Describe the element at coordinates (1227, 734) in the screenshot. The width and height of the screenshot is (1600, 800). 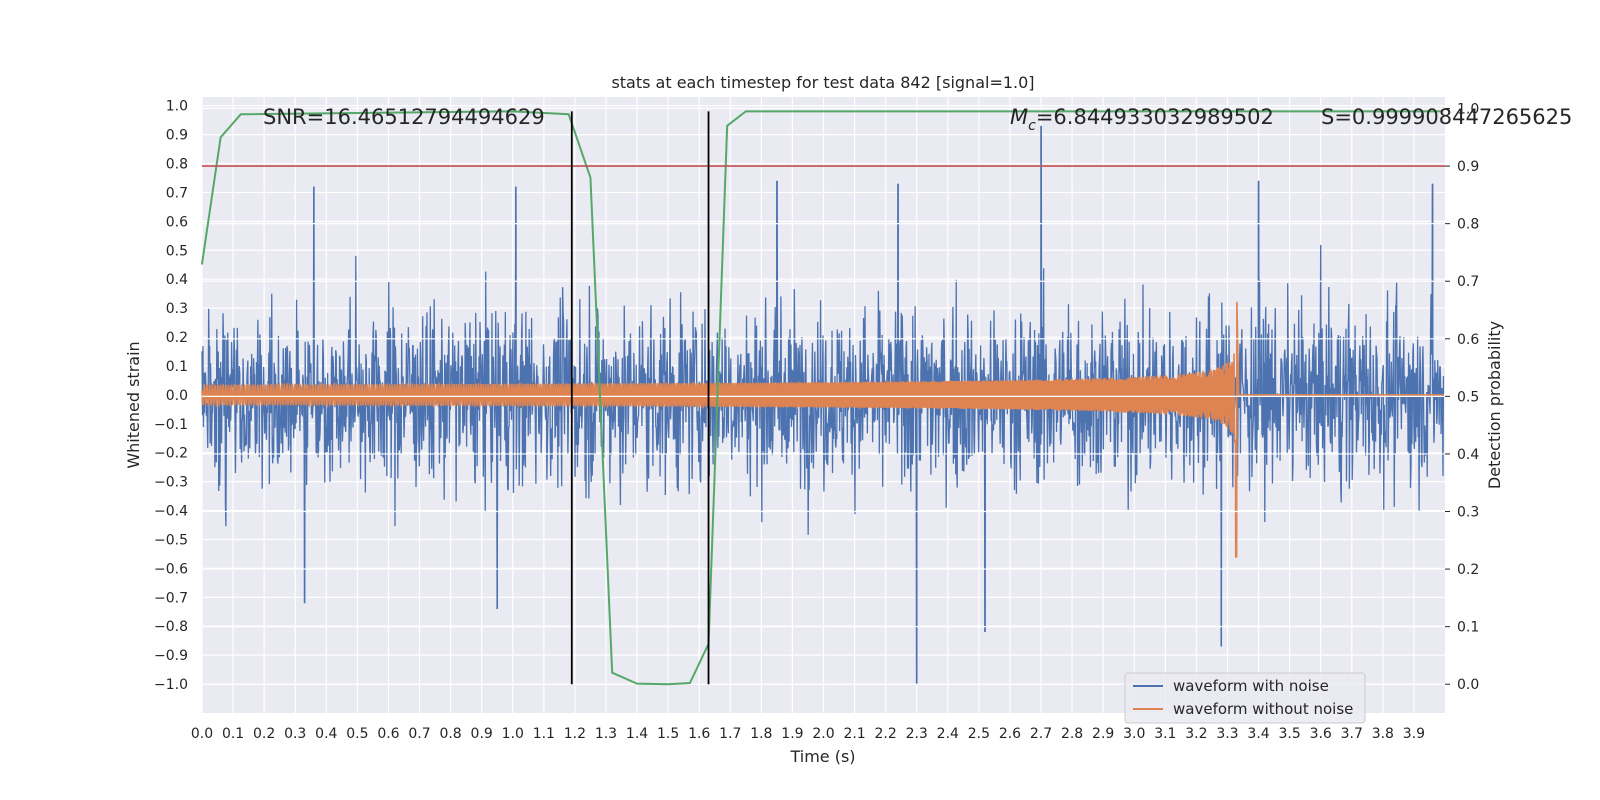
I see `x-tick-label: 3.3` at that location.